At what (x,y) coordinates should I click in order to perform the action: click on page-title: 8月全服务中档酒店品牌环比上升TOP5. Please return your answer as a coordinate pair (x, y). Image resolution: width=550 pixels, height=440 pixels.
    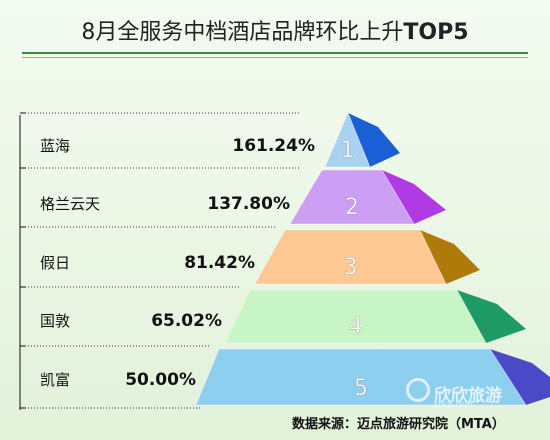
    Looking at the image, I should click on (275, 30).